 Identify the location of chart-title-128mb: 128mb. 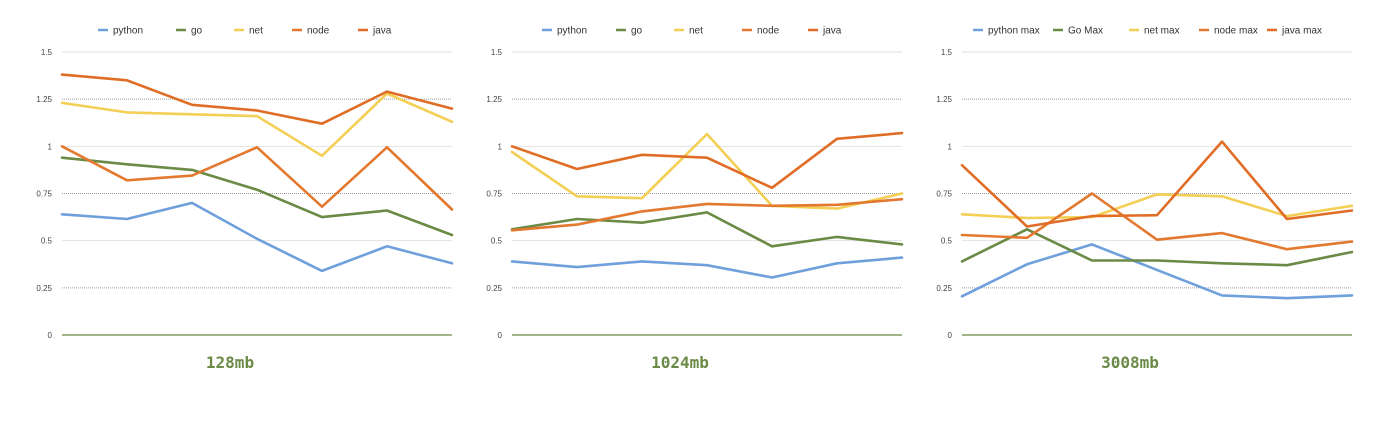
(230, 362).